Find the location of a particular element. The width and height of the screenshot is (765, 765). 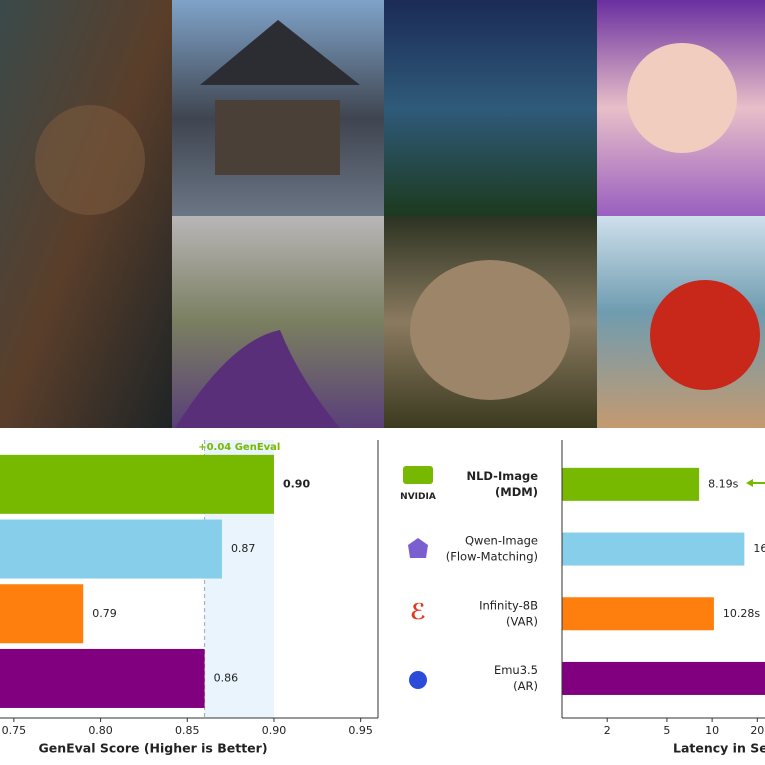

arrow is located at coordinates (749, 483).